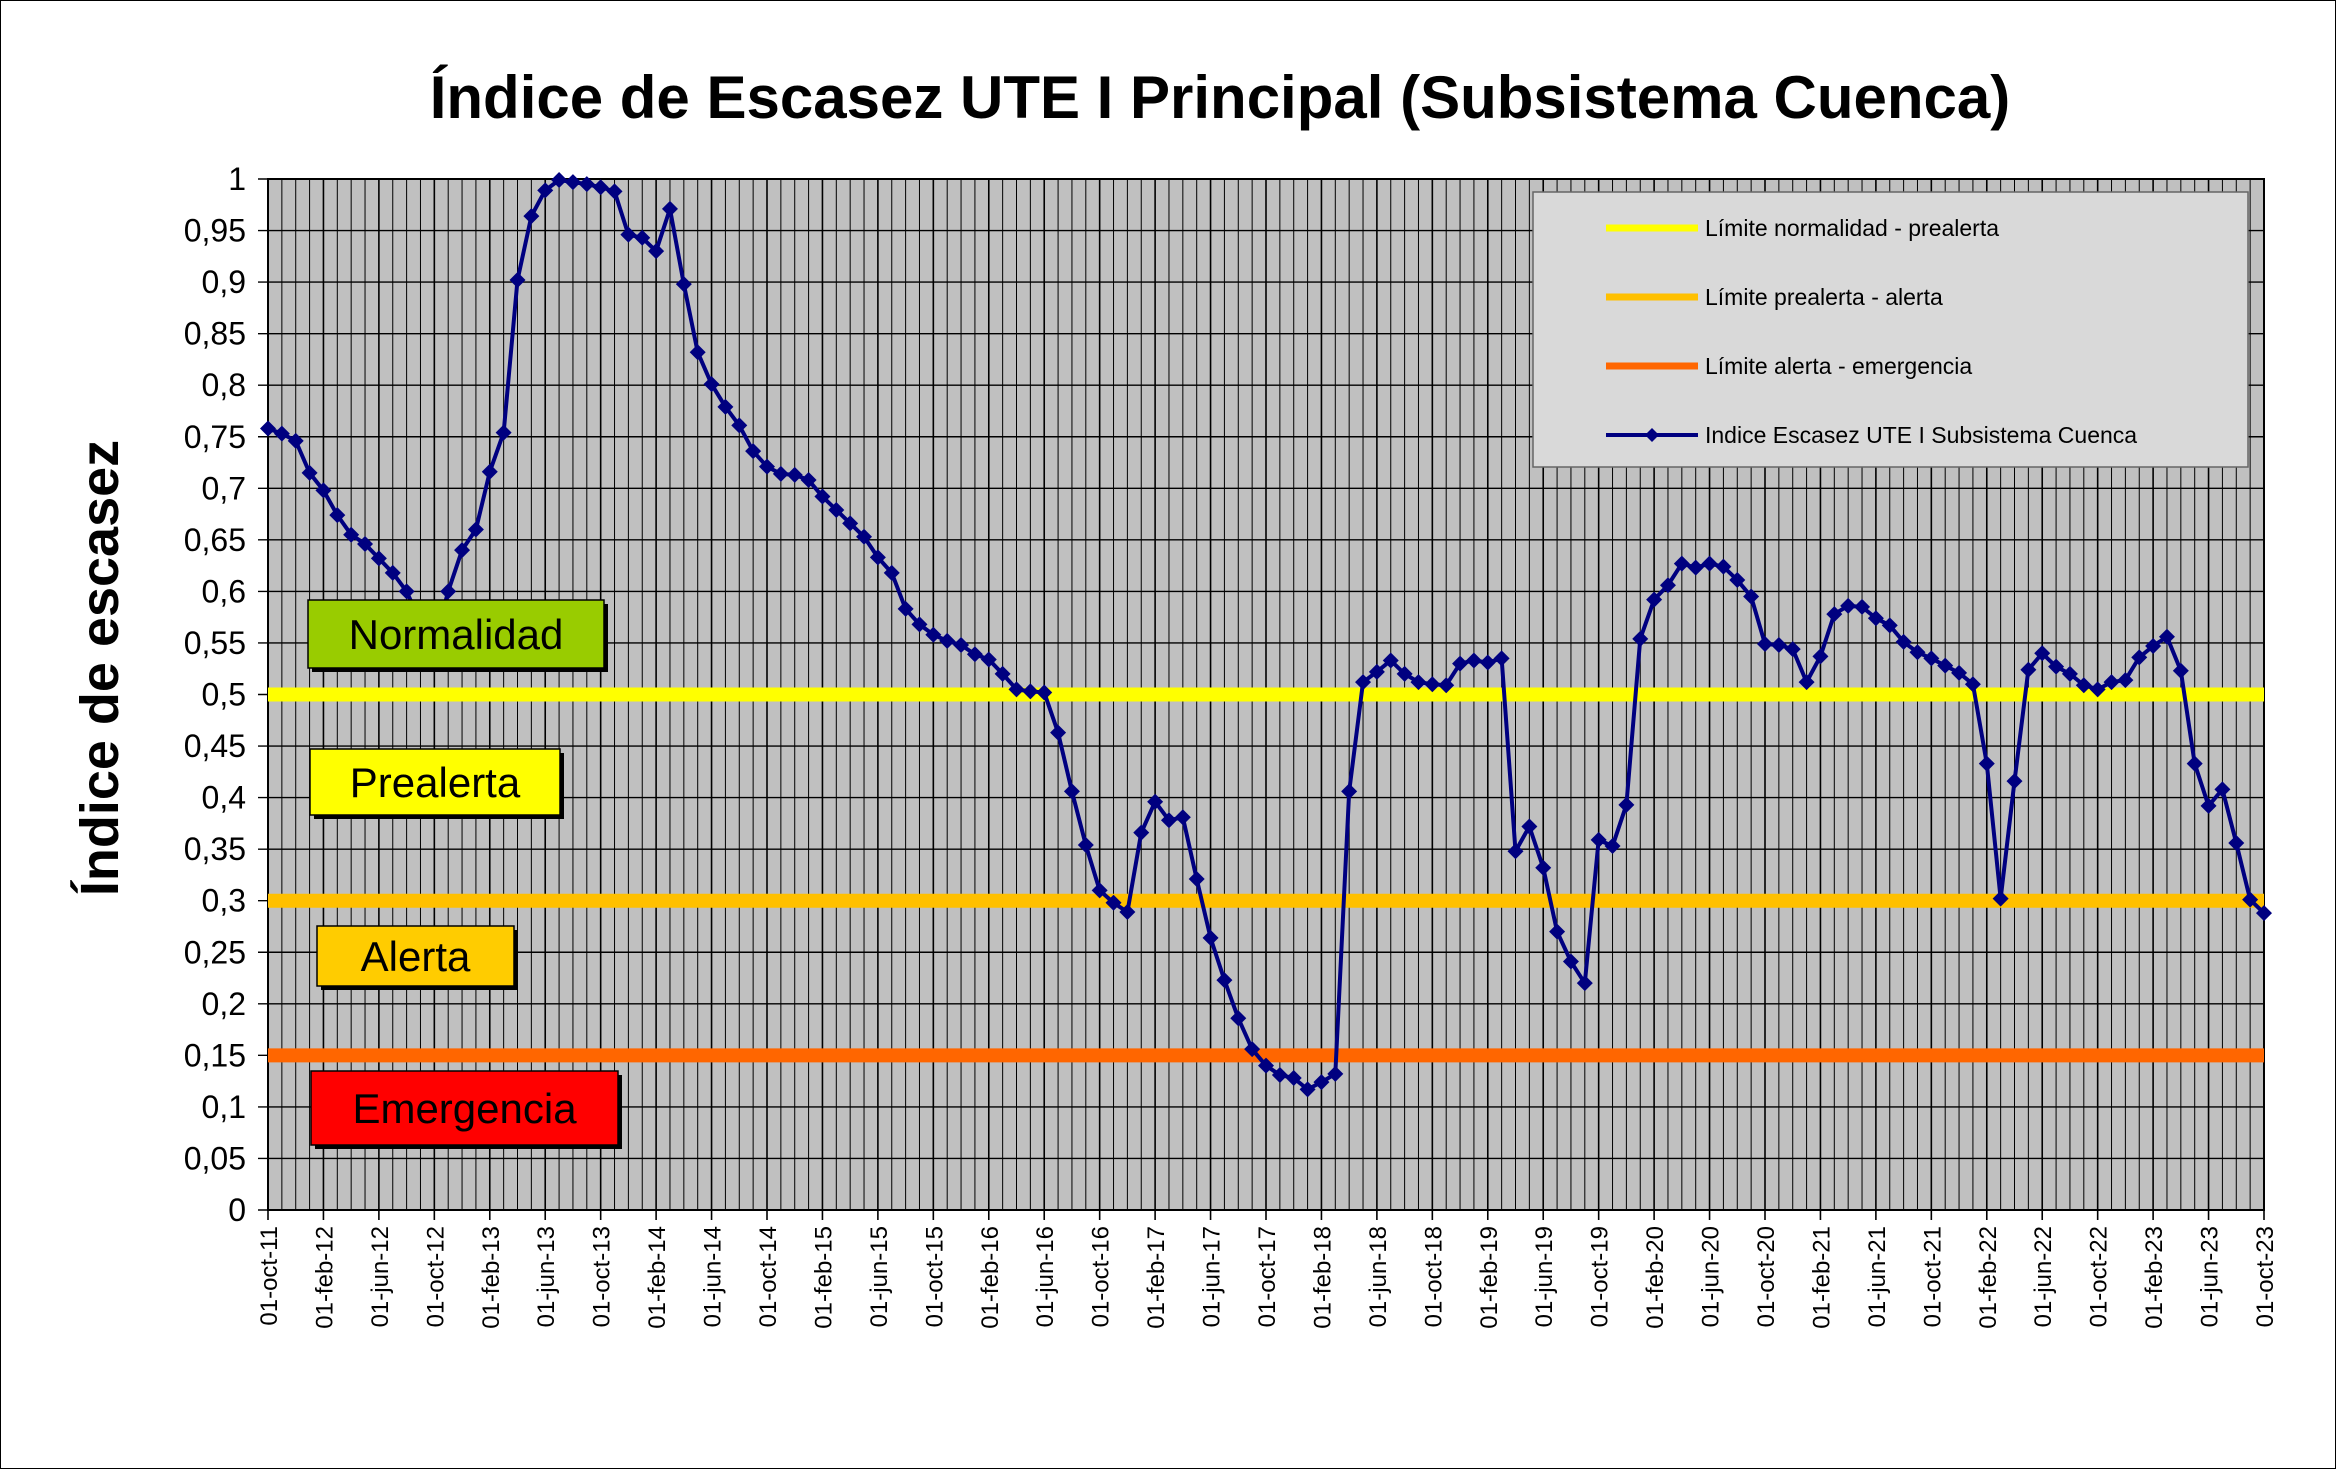 This screenshot has width=2338, height=1471. Describe the element at coordinates (491, 1277) in the screenshot. I see `x-tick-label: 01-feb-13` at that location.